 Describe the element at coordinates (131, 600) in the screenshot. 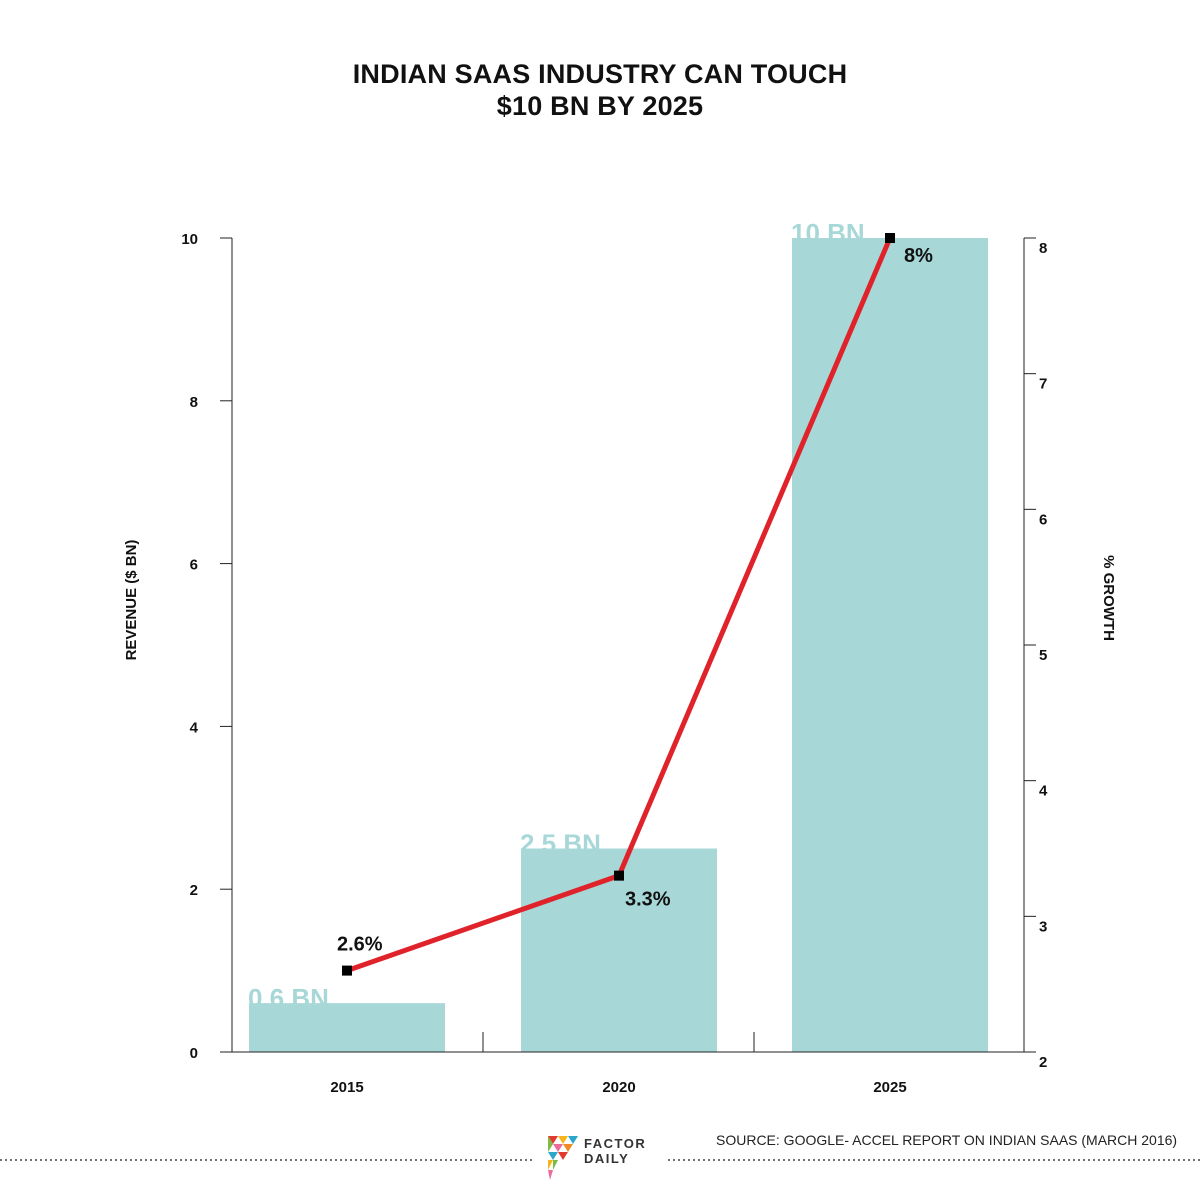

I see `y-axis-title: REVENUE ($ BN)` at that location.